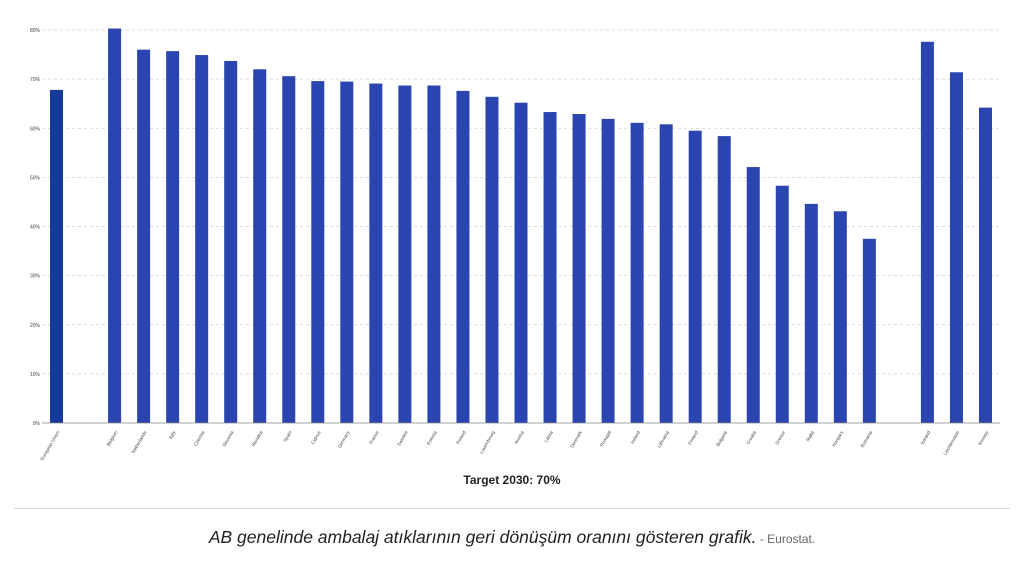  What do you see at coordinates (35, 326) in the screenshot?
I see `y-tick-label: 20%` at bounding box center [35, 326].